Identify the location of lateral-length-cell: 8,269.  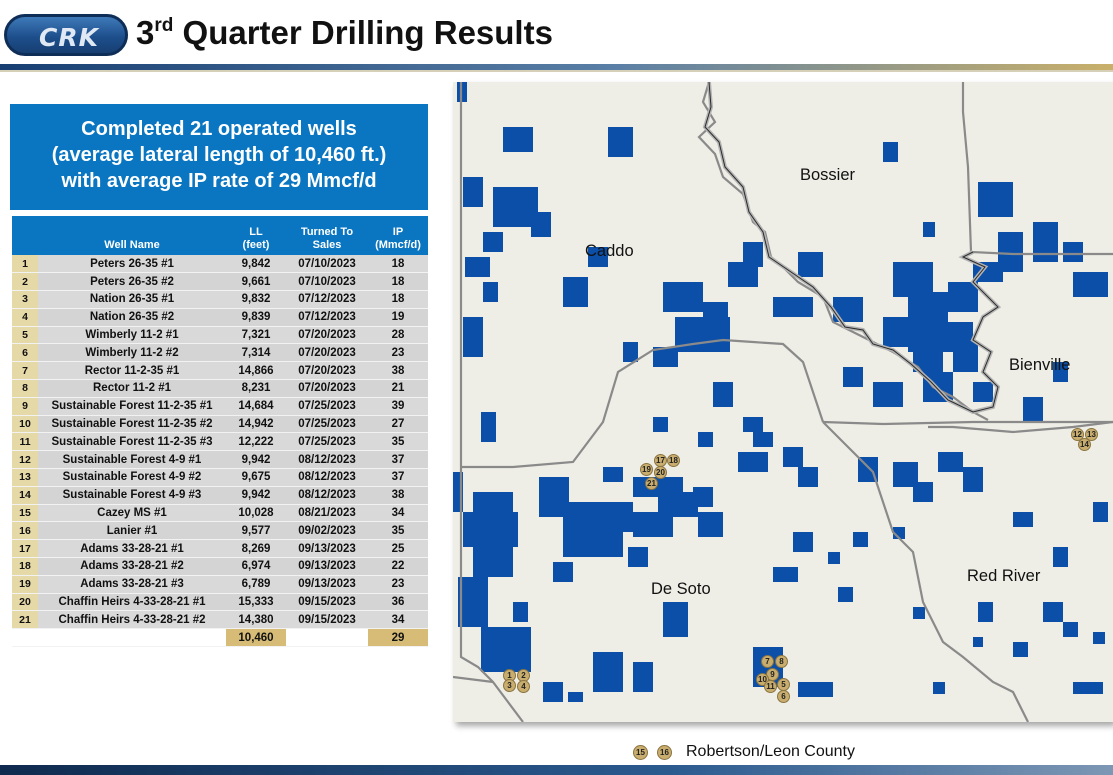
(256, 549).